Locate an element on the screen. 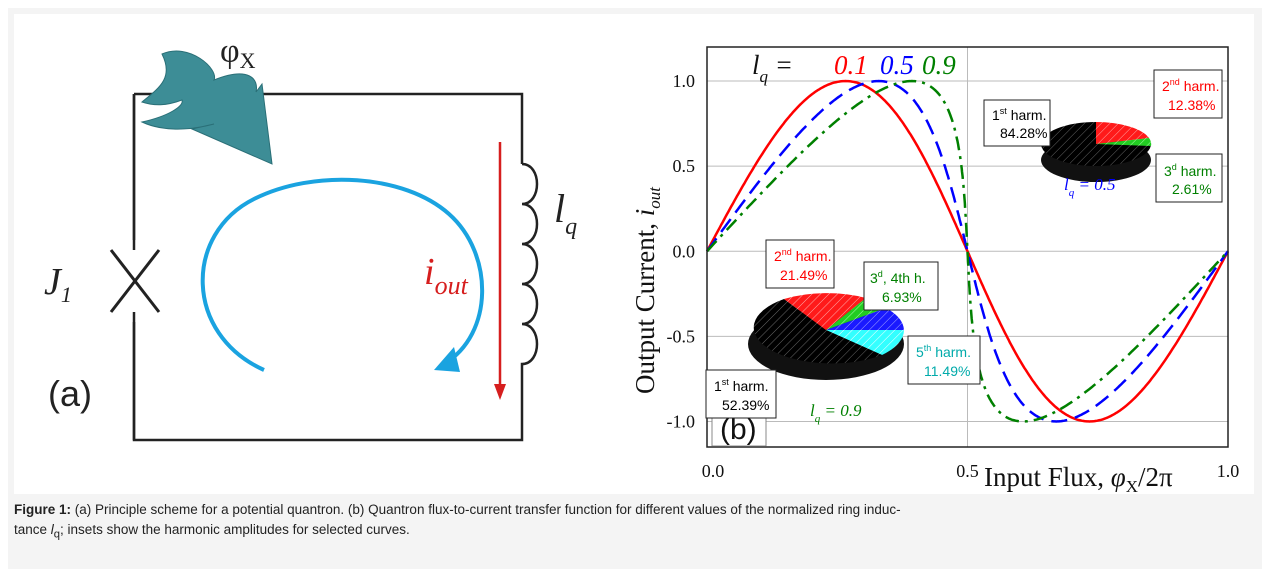 This screenshot has height=577, width=1270. svg-text: 6.93% is located at coordinates (902, 297).